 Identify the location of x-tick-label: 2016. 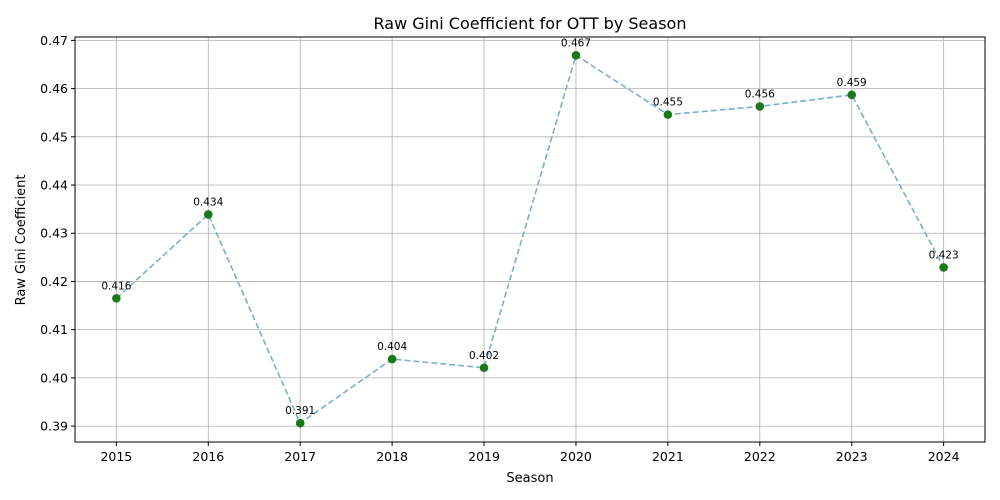
(208, 456).